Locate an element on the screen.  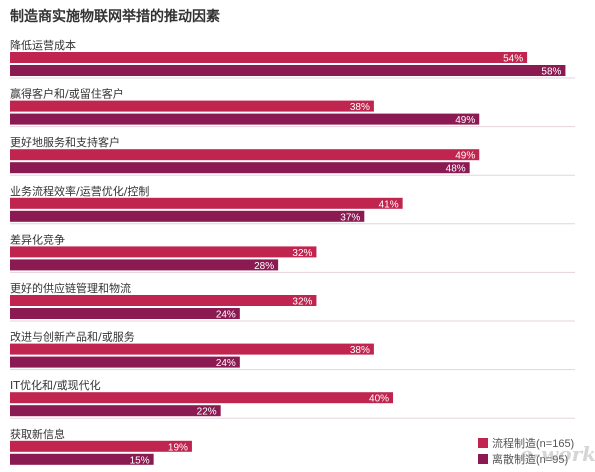
legend-label-discrete: 离散制造(n=95) is located at coordinates (530, 460).